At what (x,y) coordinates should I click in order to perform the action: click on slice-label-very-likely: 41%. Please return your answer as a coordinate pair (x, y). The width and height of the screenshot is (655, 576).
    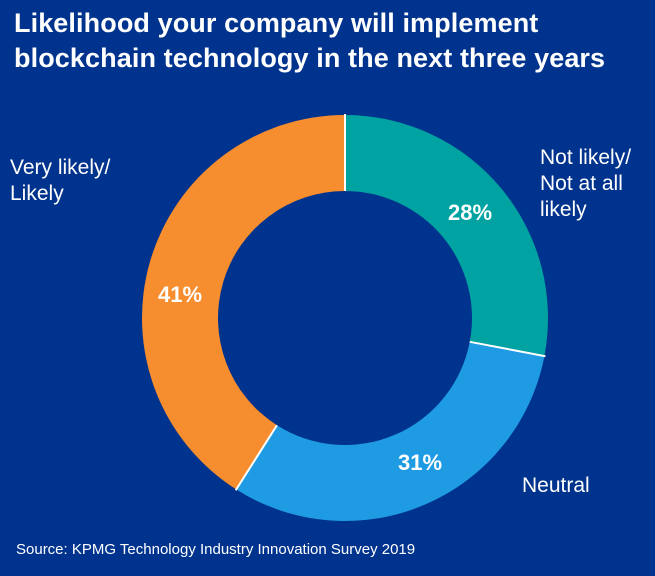
    Looking at the image, I should click on (180, 294).